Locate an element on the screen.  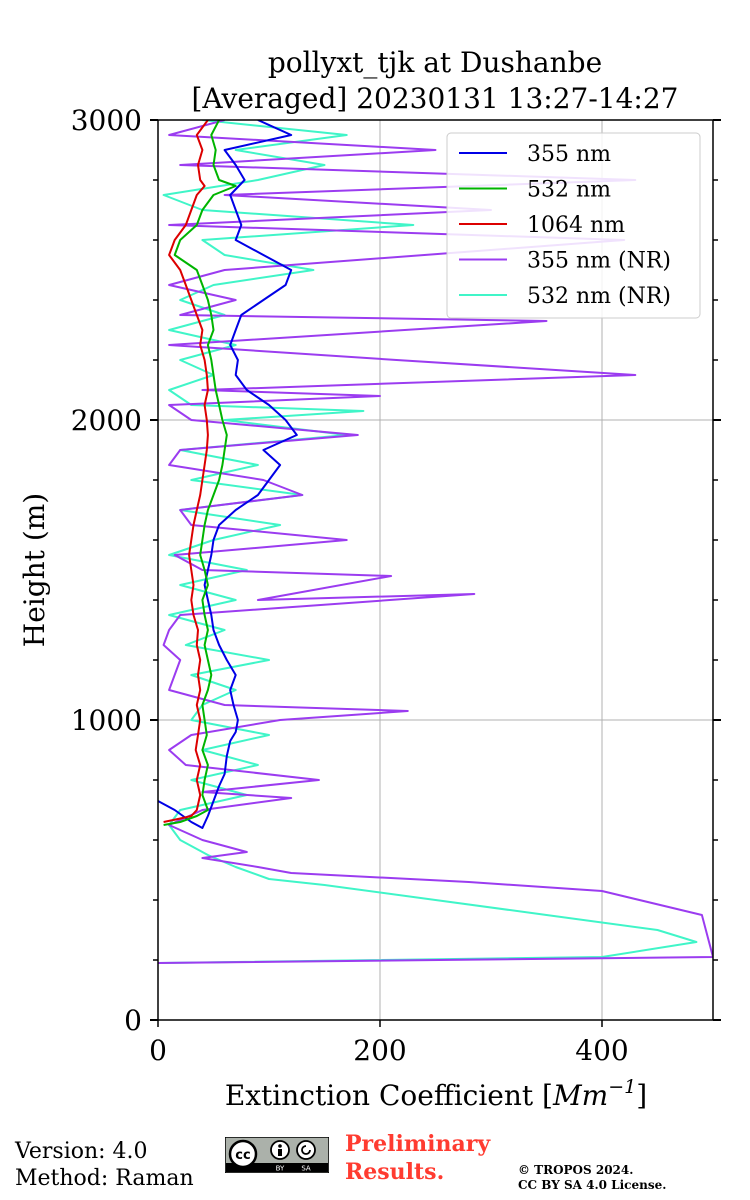
copyright: © TROPOS 2024. CC BY SA 4.0 License. is located at coordinates (592, 1178).